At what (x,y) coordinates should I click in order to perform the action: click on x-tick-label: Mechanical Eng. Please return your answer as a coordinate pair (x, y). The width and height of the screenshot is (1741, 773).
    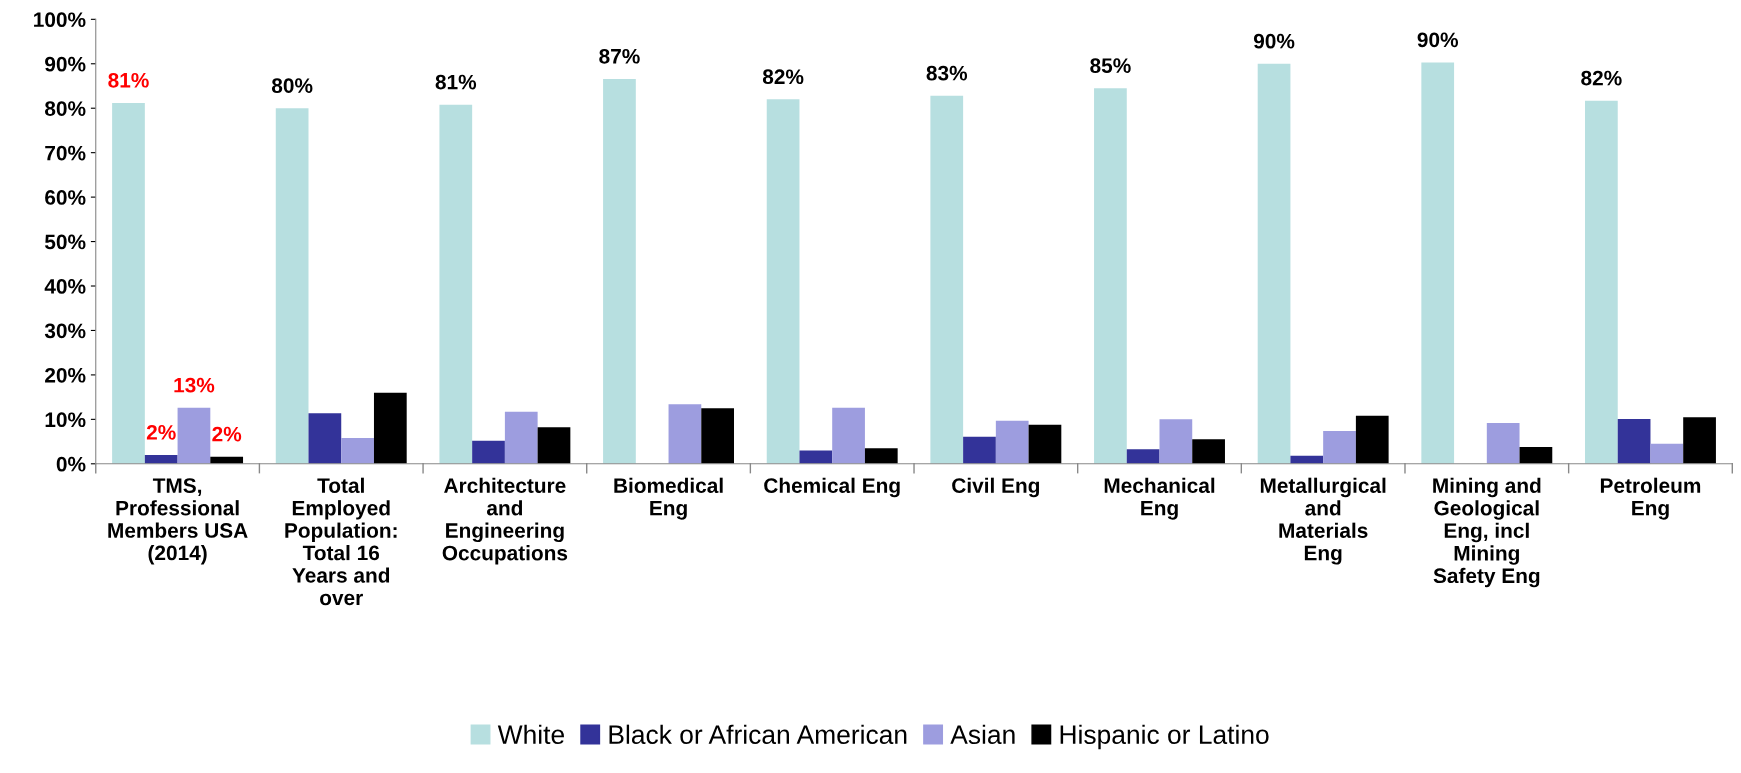
    Looking at the image, I should click on (1159, 498).